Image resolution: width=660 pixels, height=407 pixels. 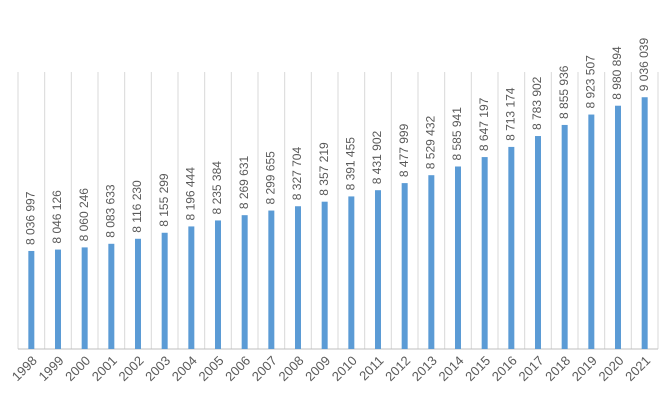 What do you see at coordinates (530, 368) in the screenshot?
I see `x-tick-label: 2017` at bounding box center [530, 368].